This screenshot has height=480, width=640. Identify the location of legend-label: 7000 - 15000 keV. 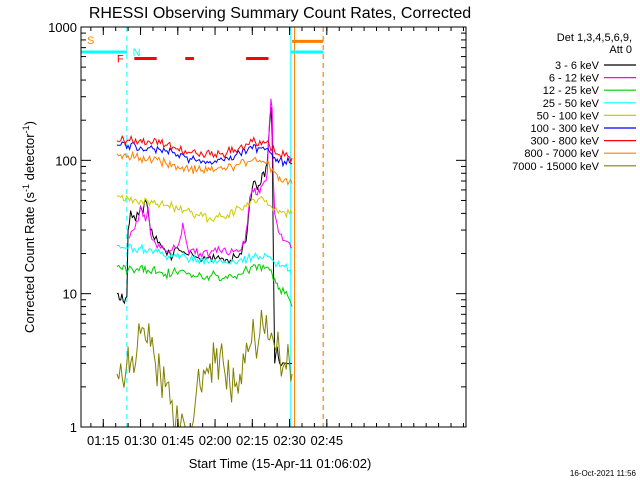
(556, 167).